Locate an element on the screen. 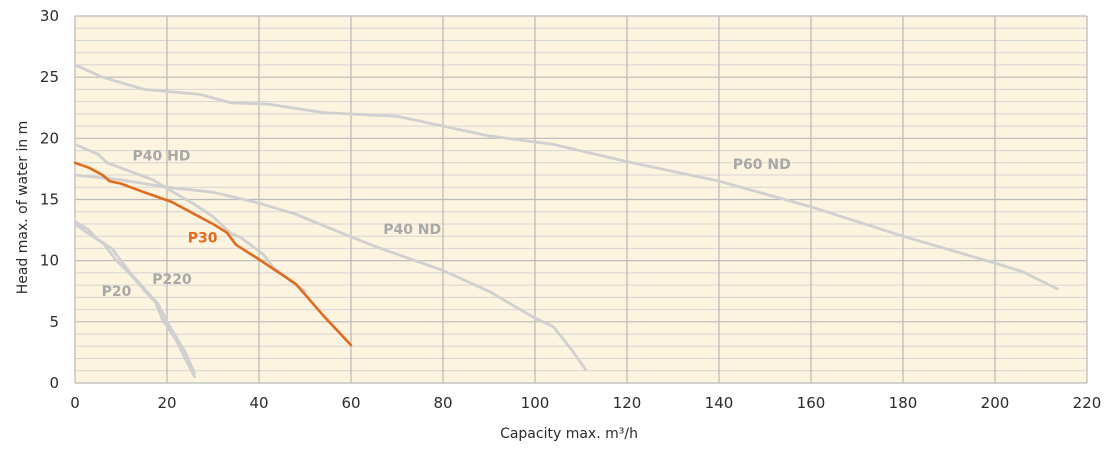 Image resolution: width=1115 pixels, height=452 pixels. x-tick-label: 180 is located at coordinates (903, 403).